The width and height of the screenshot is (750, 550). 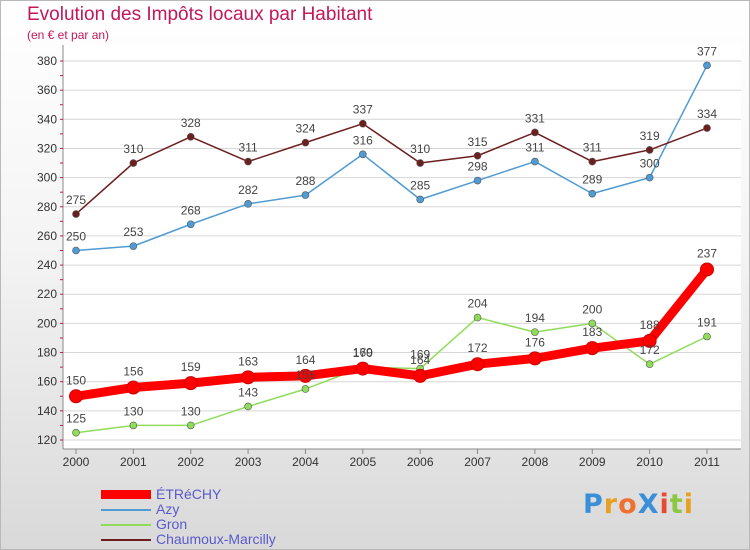 I want to click on data-label: 130, so click(x=133, y=411).